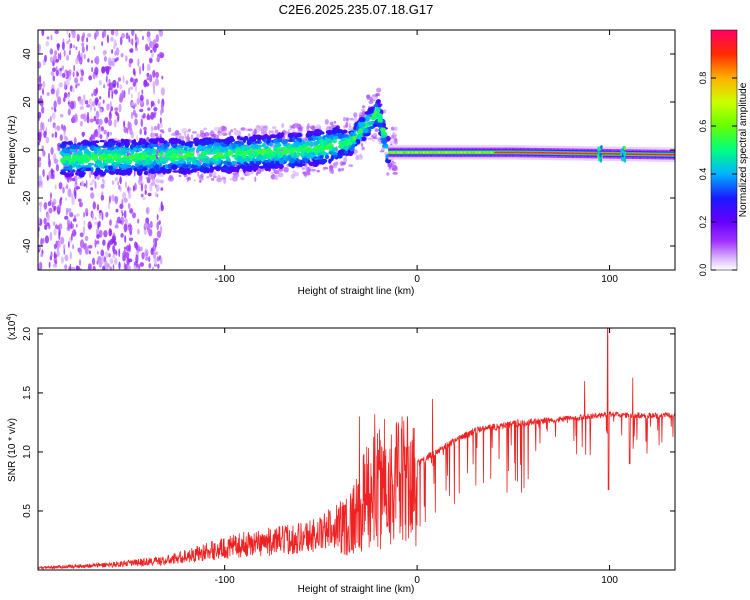 The image size is (750, 600). I want to click on heatmap-y-tick-label: 0, so click(27, 150).